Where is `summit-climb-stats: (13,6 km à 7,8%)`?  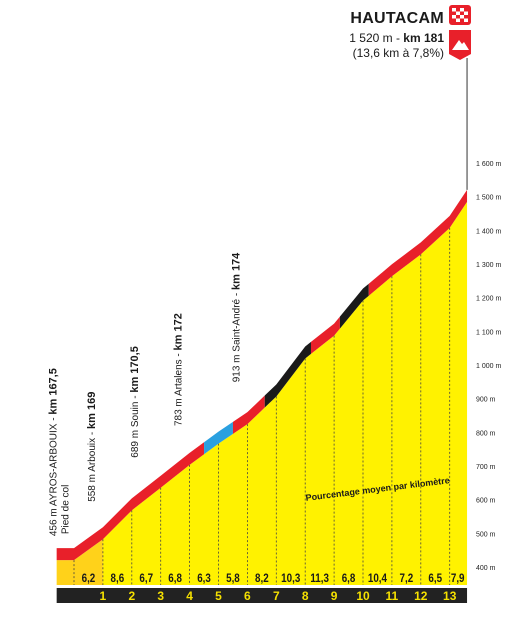
summit-climb-stats: (13,6 km à 7,8%) is located at coordinates (398, 53).